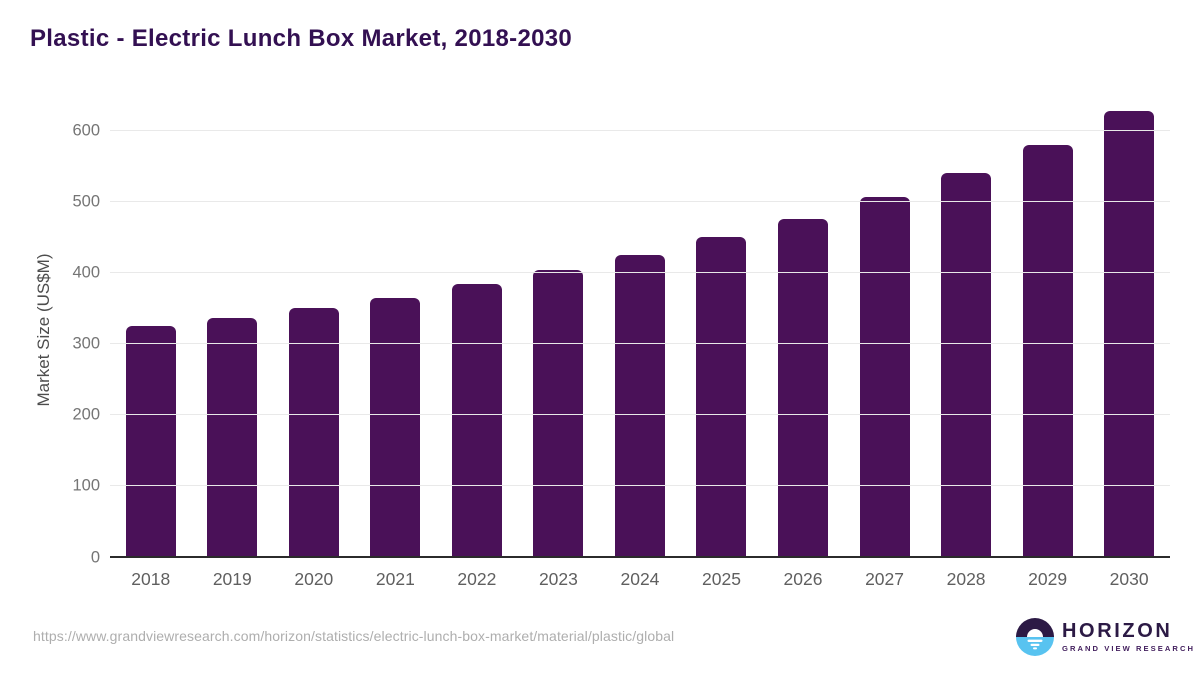 The height and width of the screenshot is (675, 1200). Describe the element at coordinates (150, 441) in the screenshot. I see `bar-2018` at that location.